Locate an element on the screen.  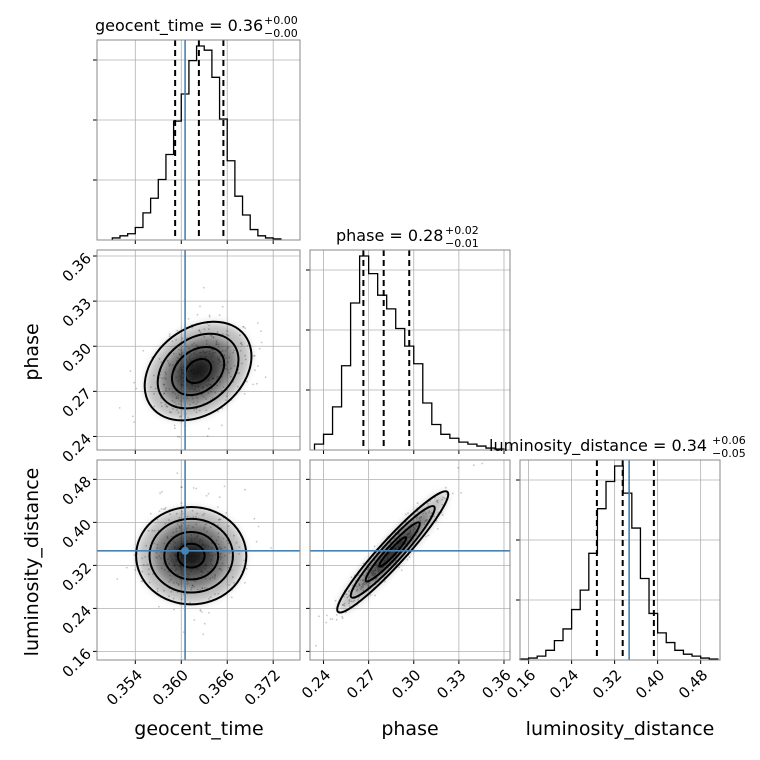
ylabel-luminosity-distance: luminosity_distance is located at coordinates (32, 562).